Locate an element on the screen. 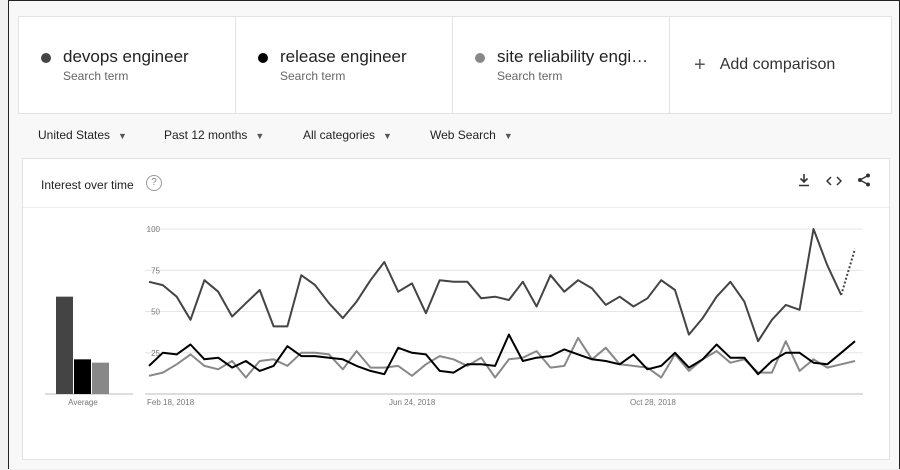 Image resolution: width=900 pixels, height=470 pixels. region-filter: United States ▼ is located at coordinates (101, 135).